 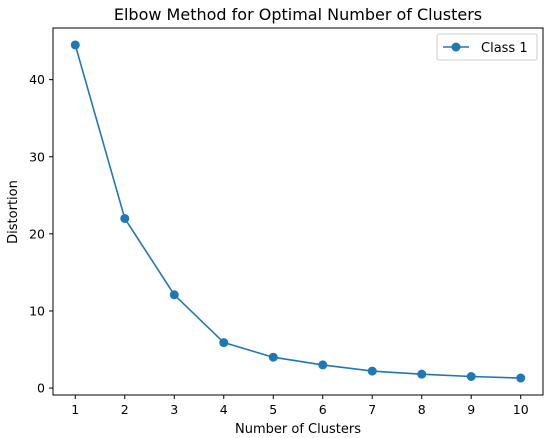 What do you see at coordinates (471, 409) in the screenshot?
I see `x-tick-label: 9` at bounding box center [471, 409].